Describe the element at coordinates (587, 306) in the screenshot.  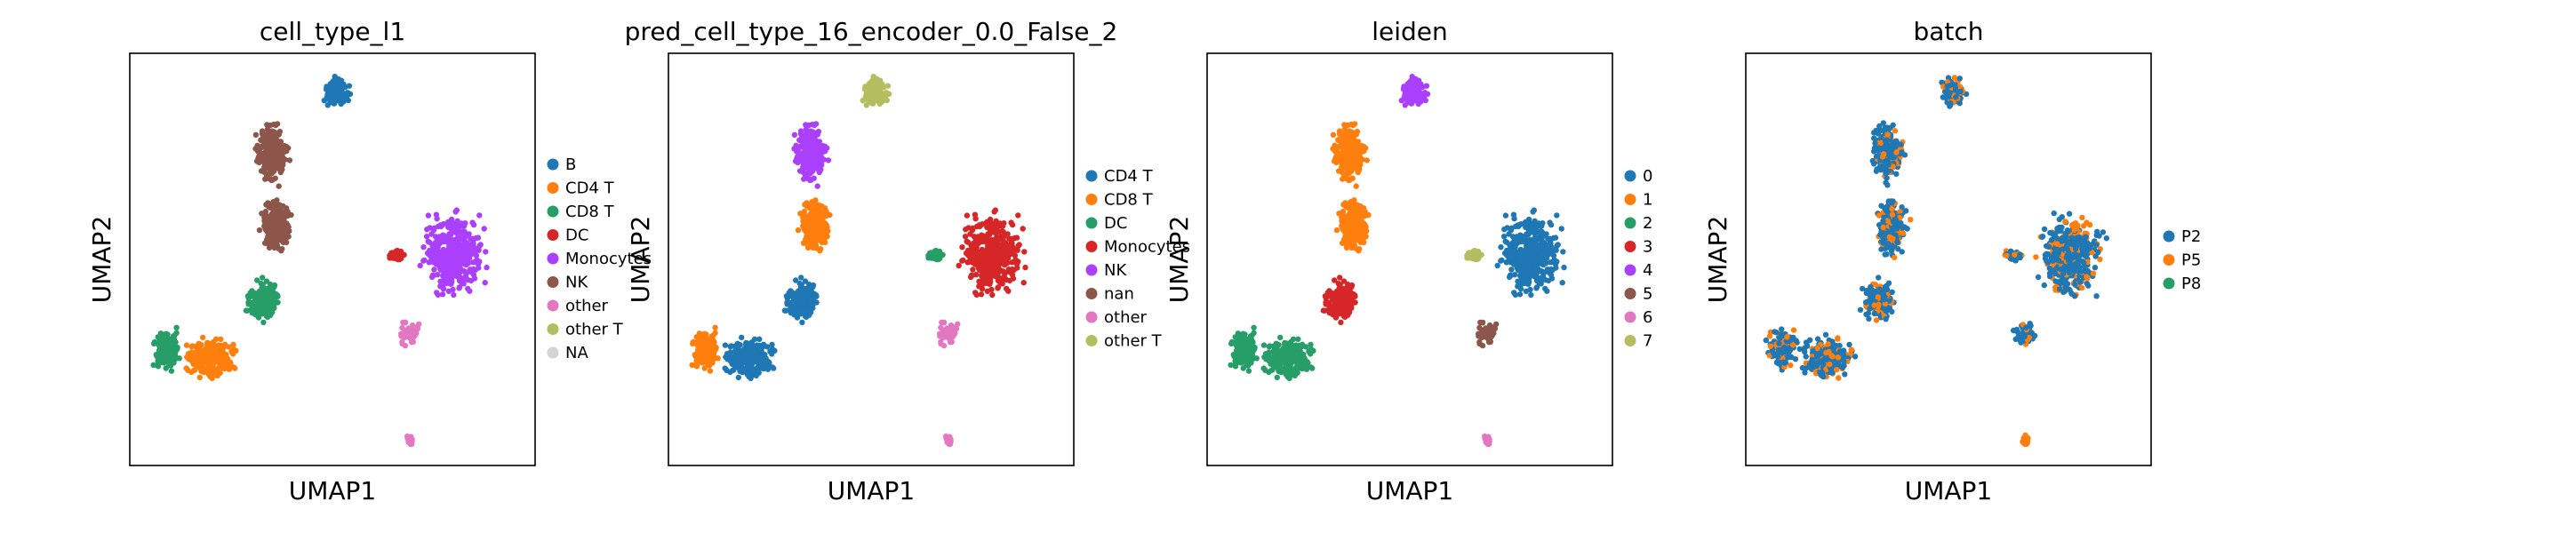
I see `legend-label: other` at that location.